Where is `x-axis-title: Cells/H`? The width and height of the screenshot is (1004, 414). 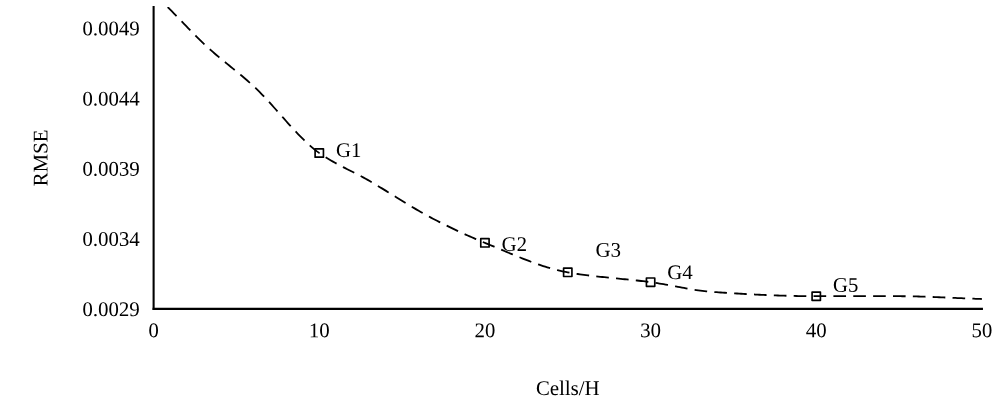 x-axis-title: Cells/H is located at coordinates (567, 388).